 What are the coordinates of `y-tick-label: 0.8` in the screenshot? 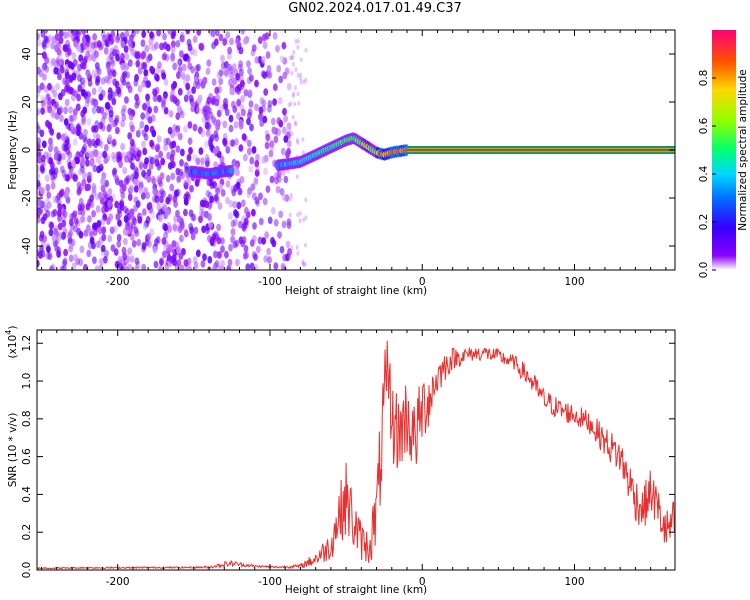 It's located at (27, 418).